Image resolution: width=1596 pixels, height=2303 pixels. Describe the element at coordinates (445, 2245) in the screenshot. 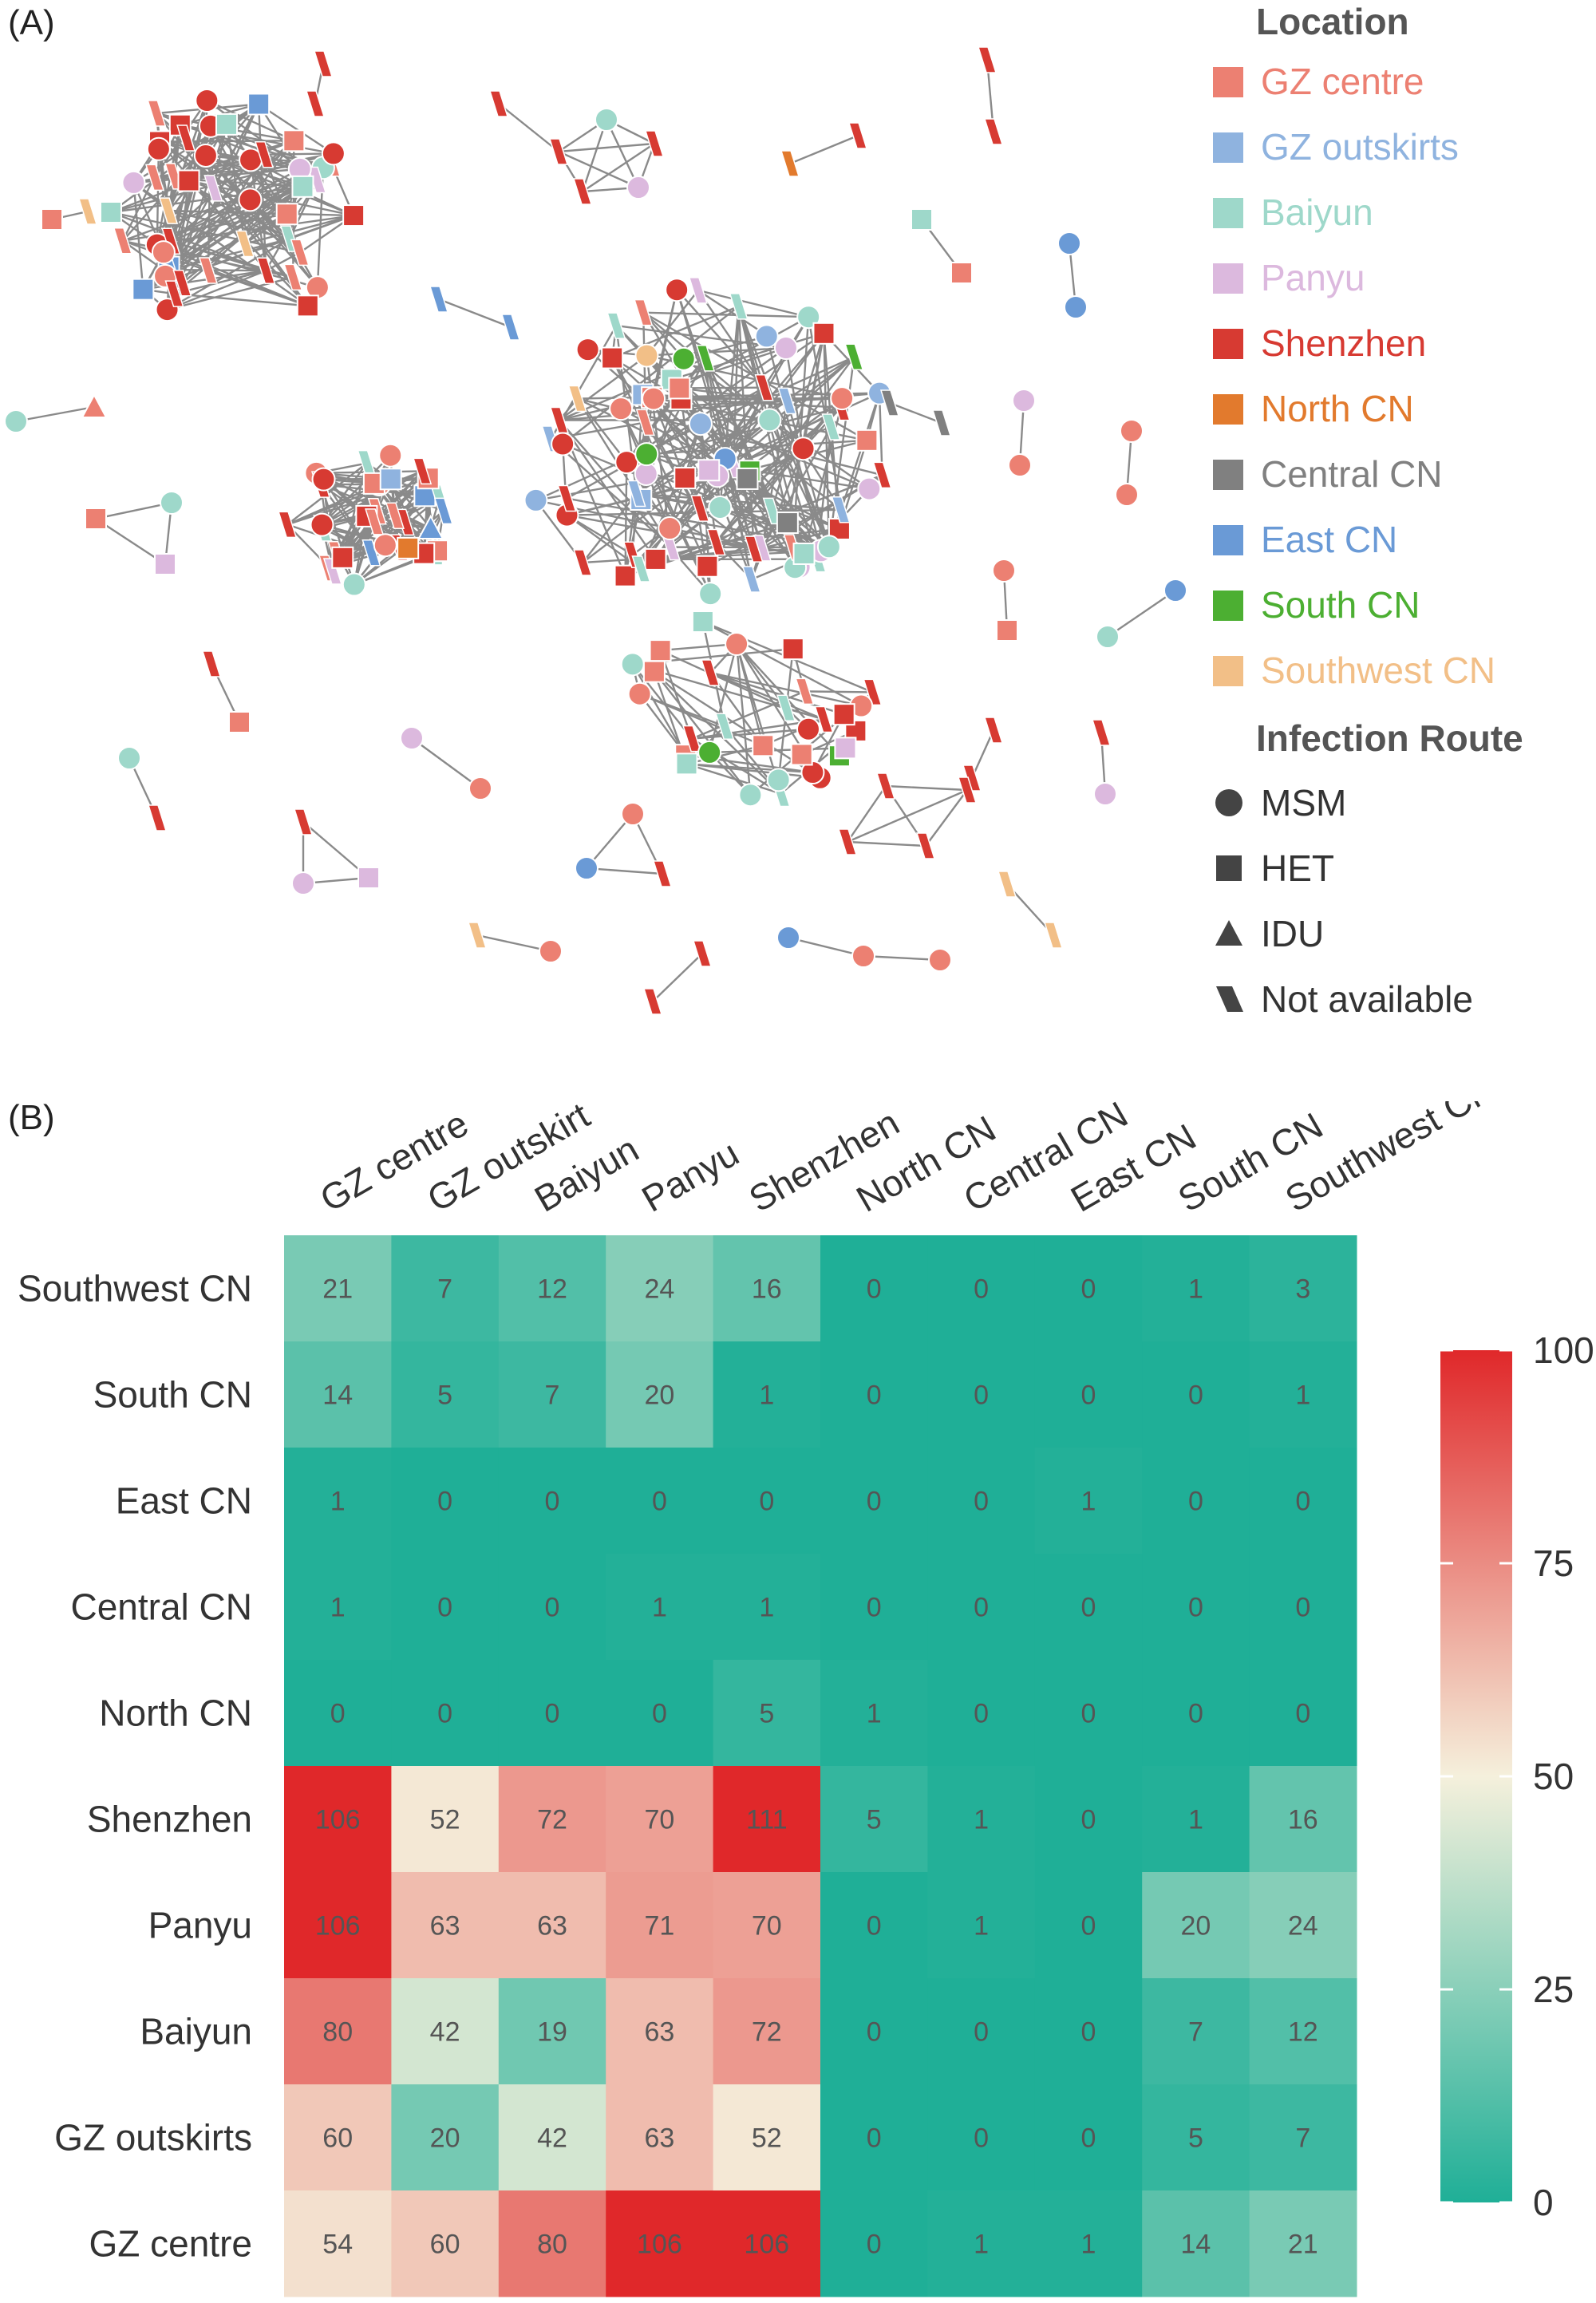

I see `heatmap-cell-label: 60` at that location.